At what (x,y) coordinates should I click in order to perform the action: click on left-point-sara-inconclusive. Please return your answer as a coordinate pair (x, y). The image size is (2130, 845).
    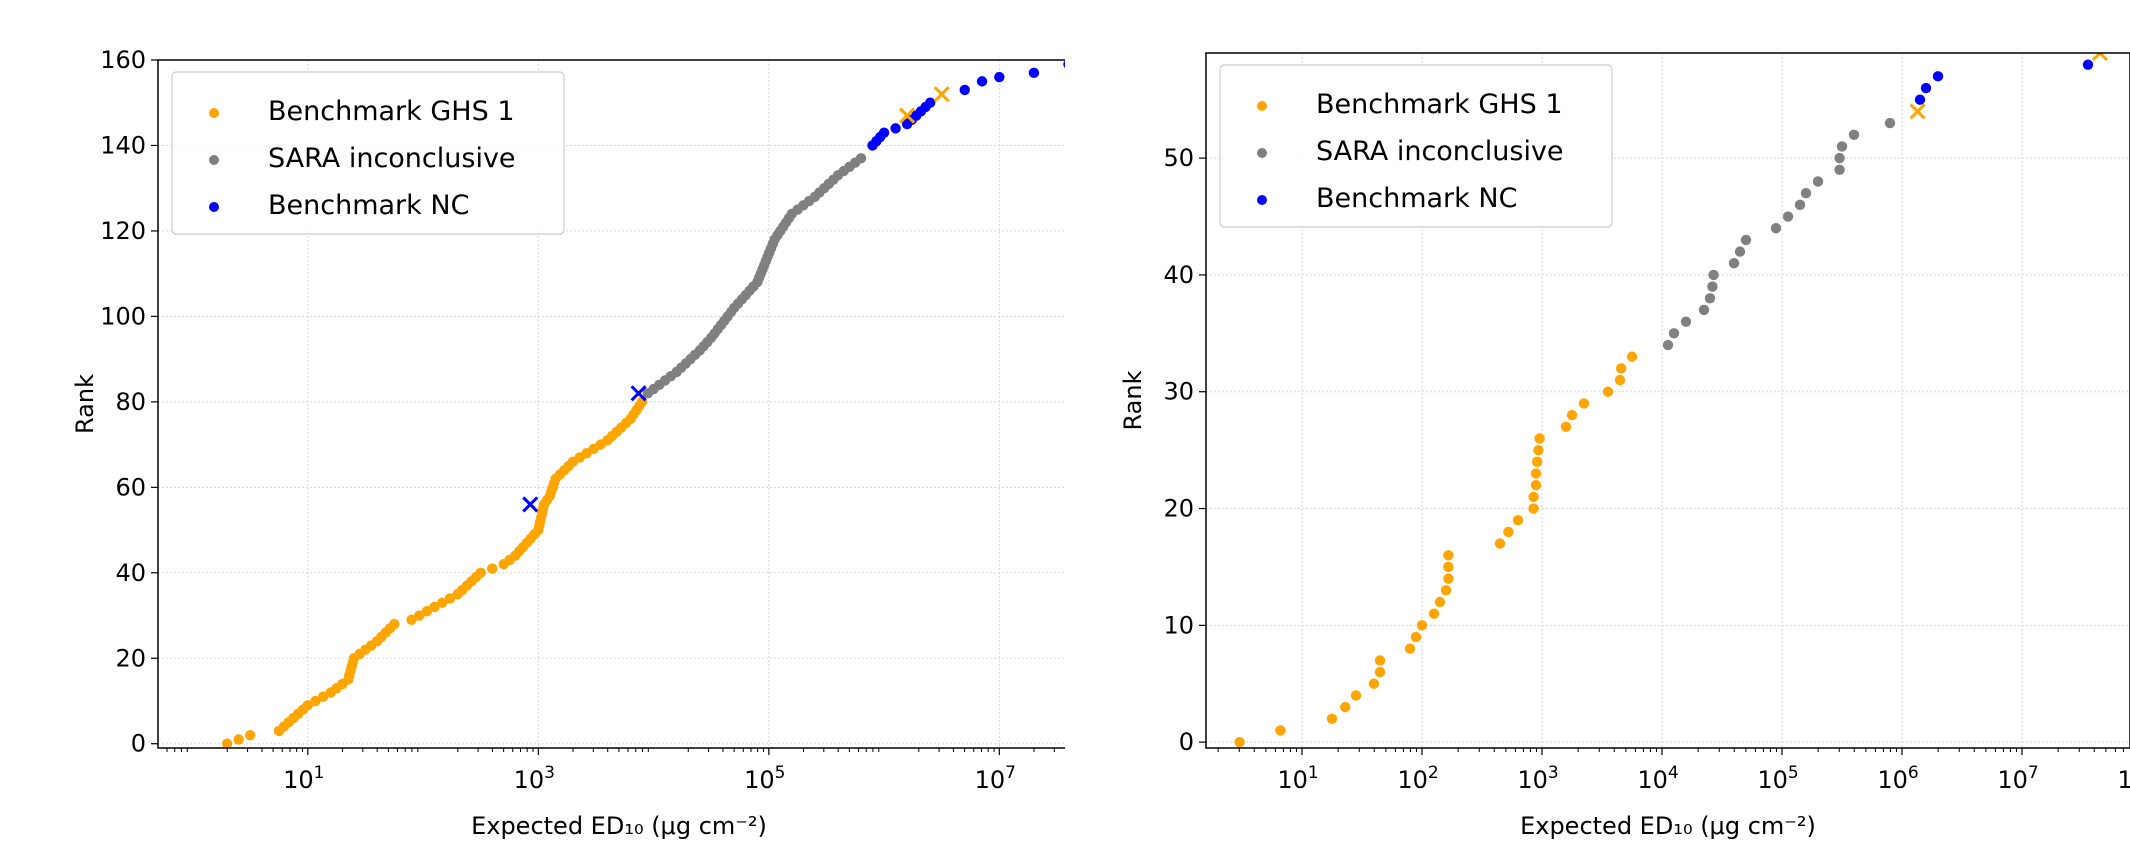
    Looking at the image, I should click on (861, 158).